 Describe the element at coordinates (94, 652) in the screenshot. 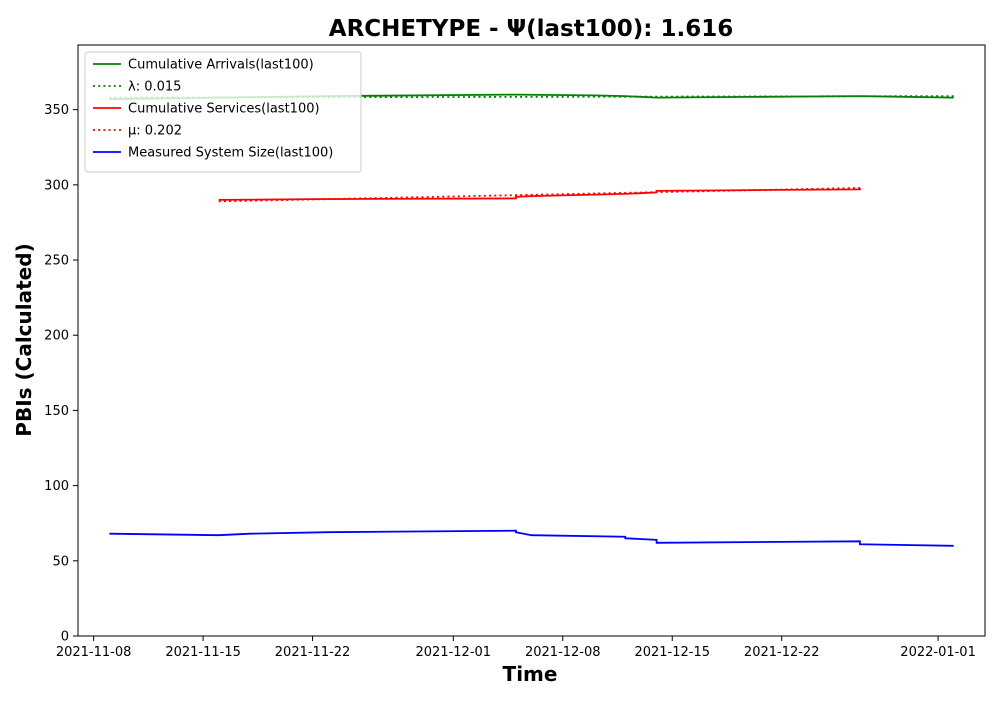

I see `x-tick-label: 2021-11-08` at that location.